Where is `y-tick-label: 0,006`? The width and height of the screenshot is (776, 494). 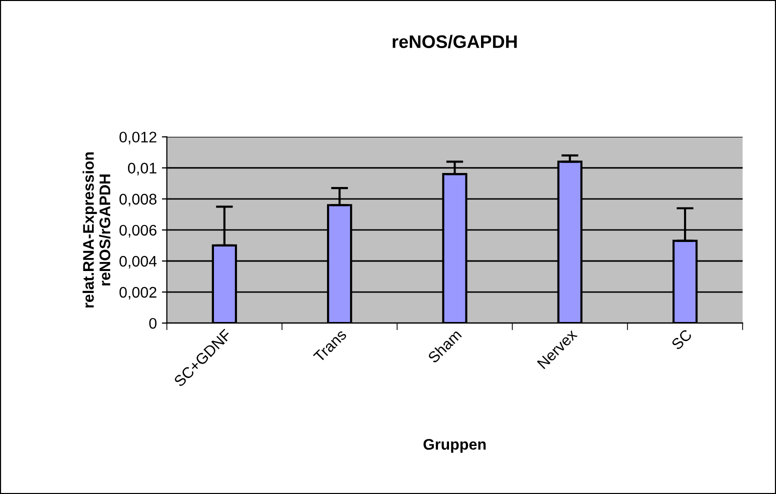 y-tick-label: 0,006 is located at coordinates (137, 231).